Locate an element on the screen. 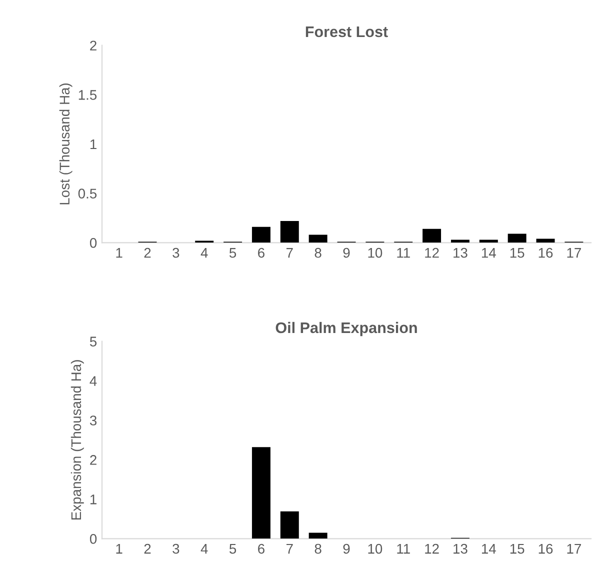 The image size is (600, 567). chart-title: Forest Lost is located at coordinates (347, 32).